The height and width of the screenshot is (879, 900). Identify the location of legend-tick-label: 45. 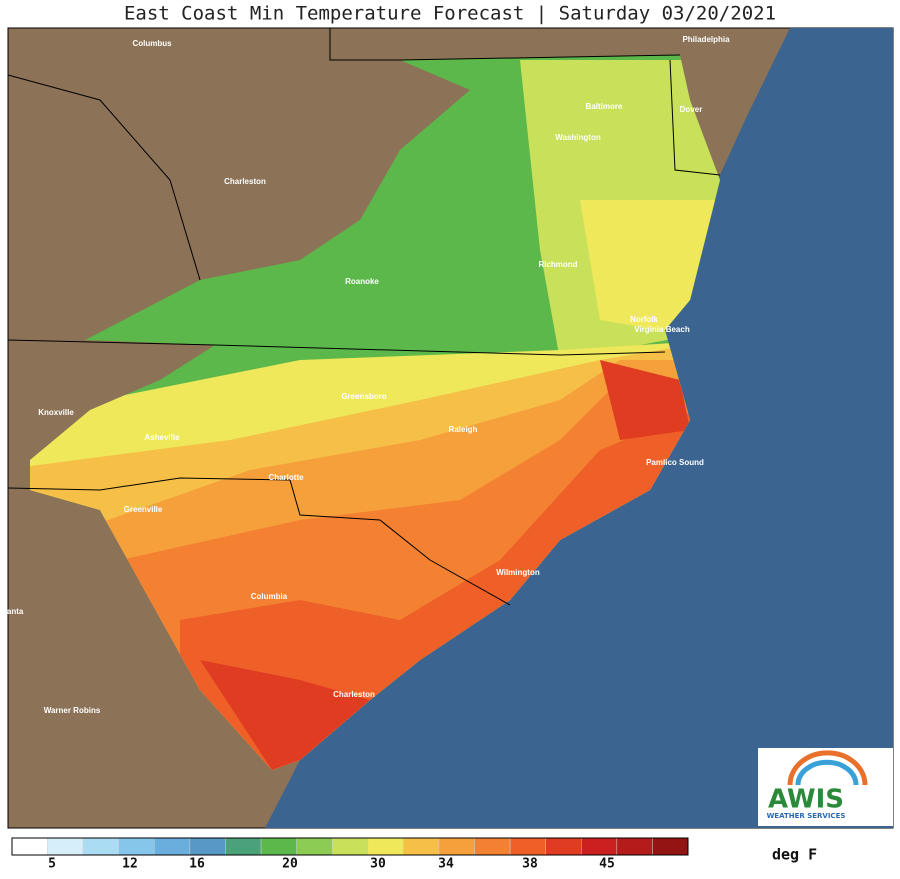
(607, 864).